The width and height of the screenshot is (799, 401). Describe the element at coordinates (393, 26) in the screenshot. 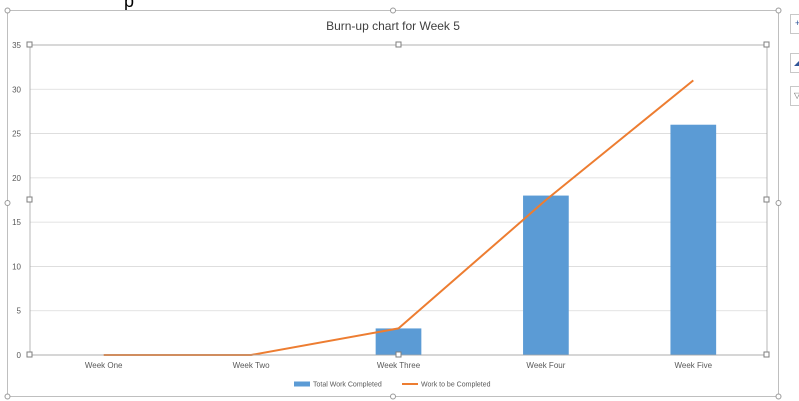

I see `chart-title: Burn-up chart for Week 5` at that location.